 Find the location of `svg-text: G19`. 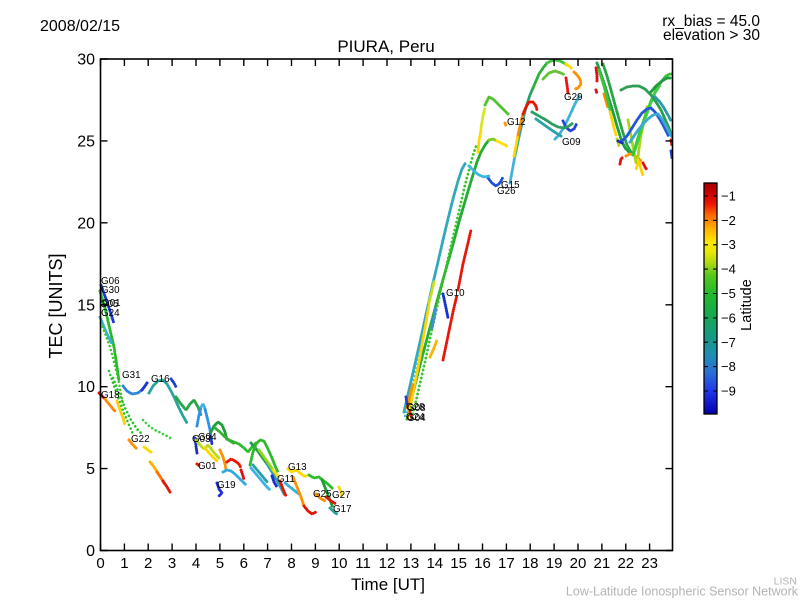

svg-text: G19 is located at coordinates (226, 485).